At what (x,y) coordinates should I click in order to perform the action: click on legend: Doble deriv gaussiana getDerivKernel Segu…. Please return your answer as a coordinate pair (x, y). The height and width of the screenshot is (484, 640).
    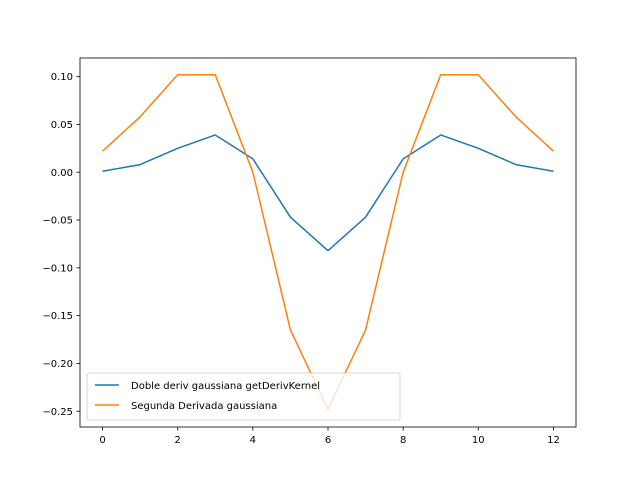
    Looking at the image, I should click on (243, 396).